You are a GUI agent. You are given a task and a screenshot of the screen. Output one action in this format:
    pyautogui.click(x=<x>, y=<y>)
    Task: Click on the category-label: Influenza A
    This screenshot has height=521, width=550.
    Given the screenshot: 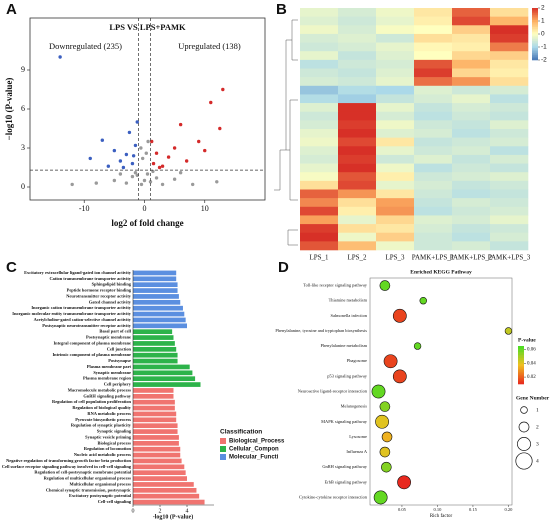 What is the action you would take?
    pyautogui.click(x=356, y=451)
    